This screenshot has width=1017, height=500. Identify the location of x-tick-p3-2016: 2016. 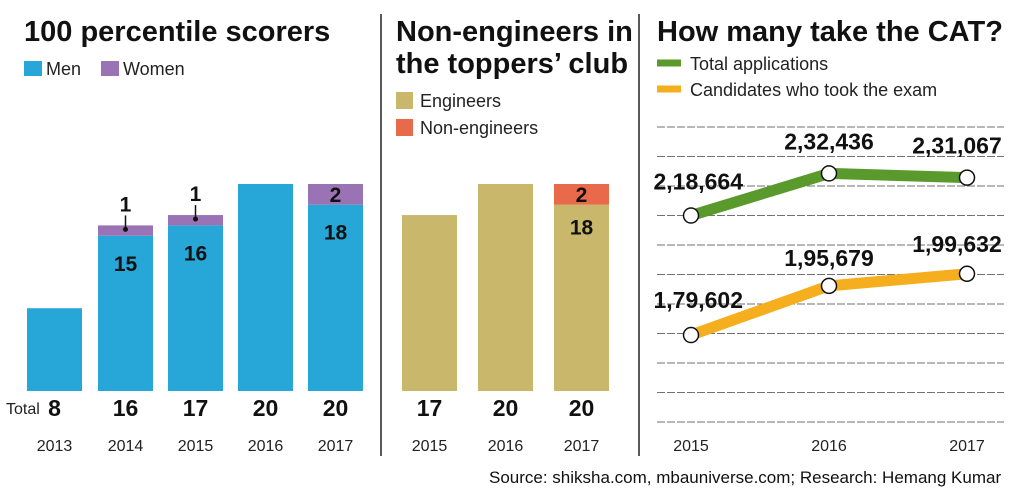
(829, 446).